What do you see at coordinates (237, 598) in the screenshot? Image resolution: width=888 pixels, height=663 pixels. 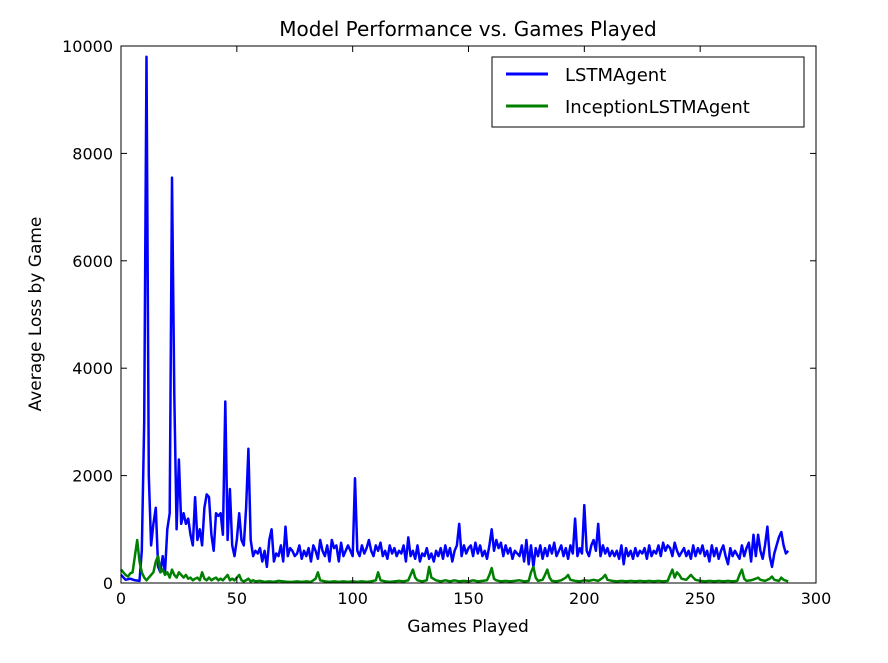 I see `x-tick-label: 50` at bounding box center [237, 598].